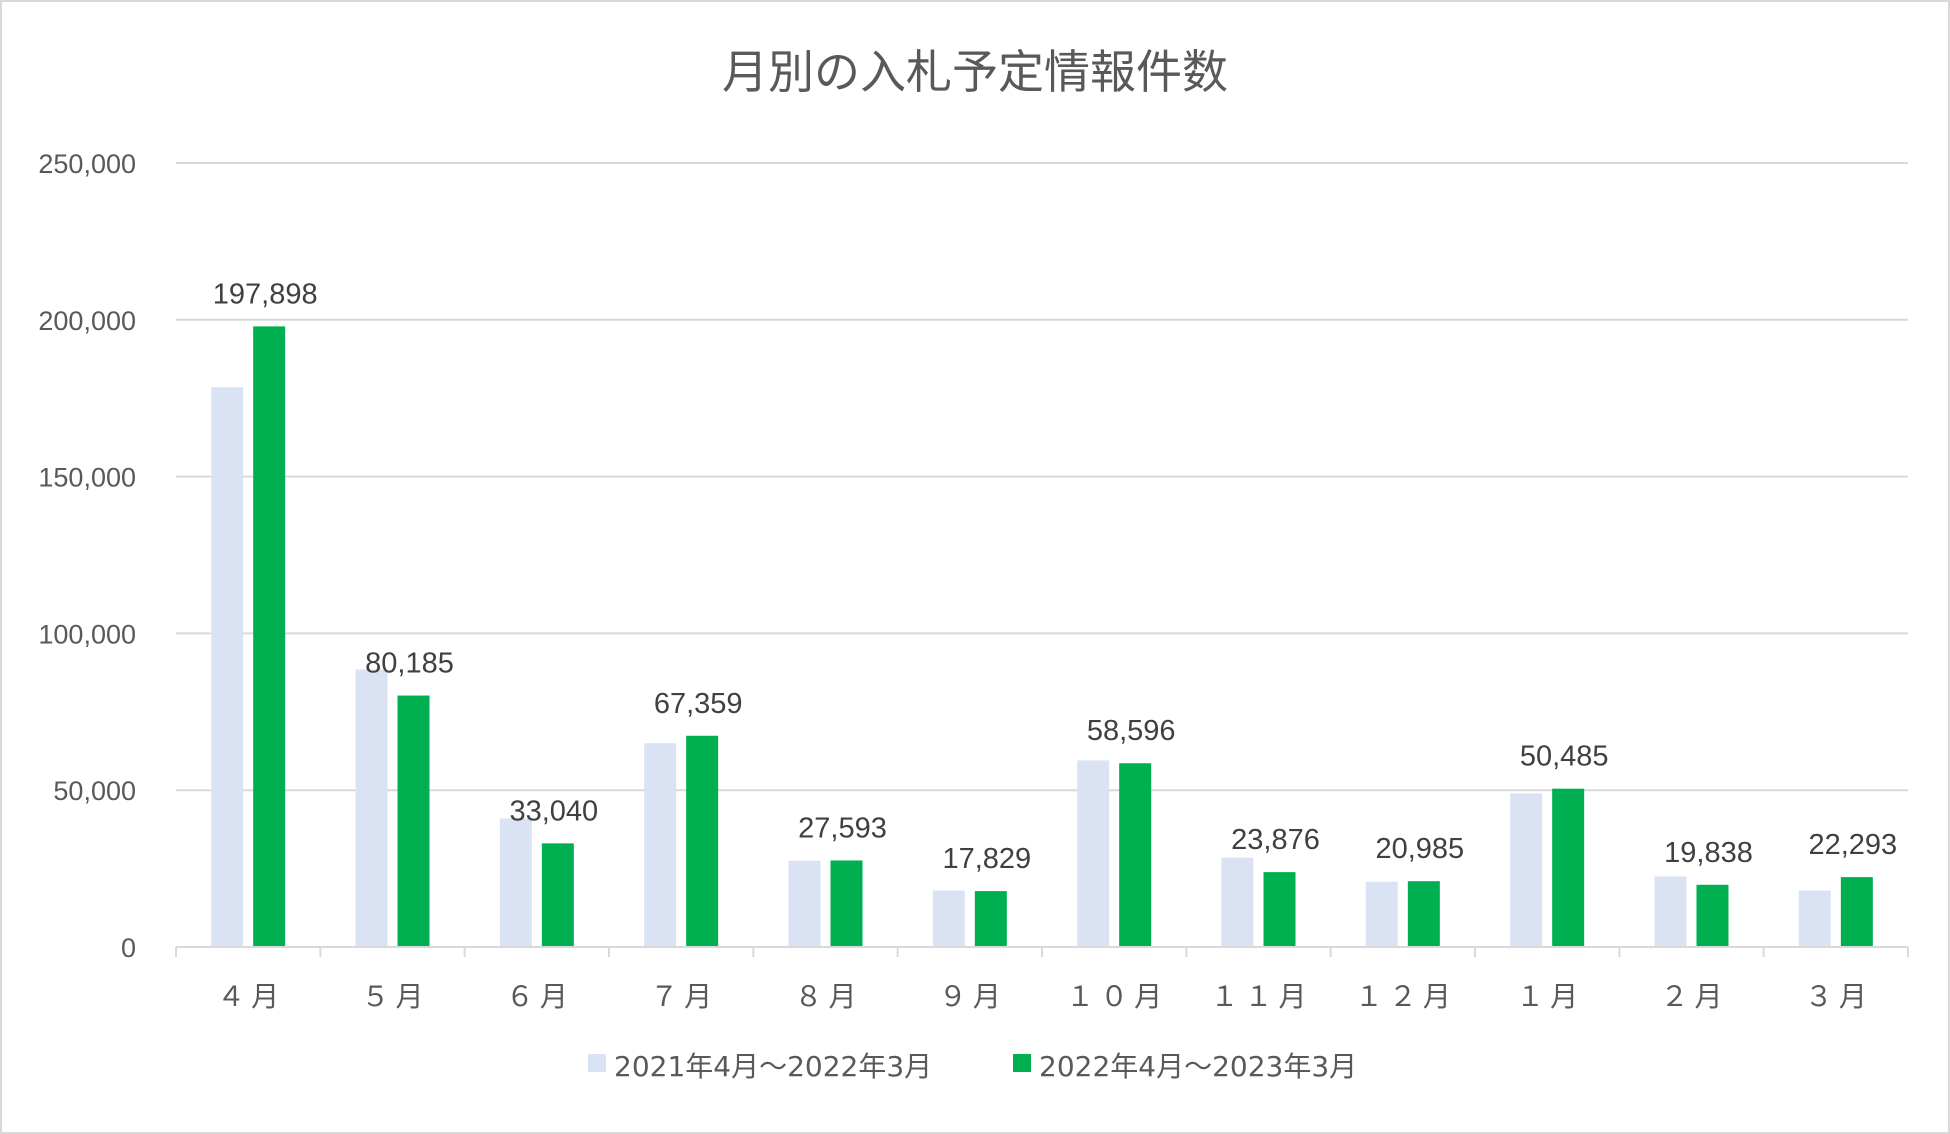  What do you see at coordinates (1694, 996) in the screenshot?
I see `x-tick-label: ２月` at bounding box center [1694, 996].